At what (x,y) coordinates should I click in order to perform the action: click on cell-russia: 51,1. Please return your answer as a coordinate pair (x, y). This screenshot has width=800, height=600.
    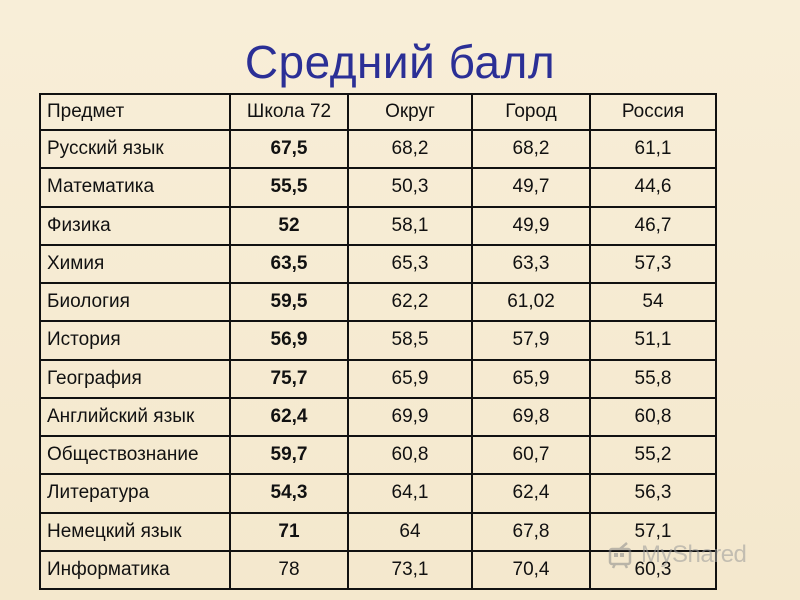
    Looking at the image, I should click on (653, 340).